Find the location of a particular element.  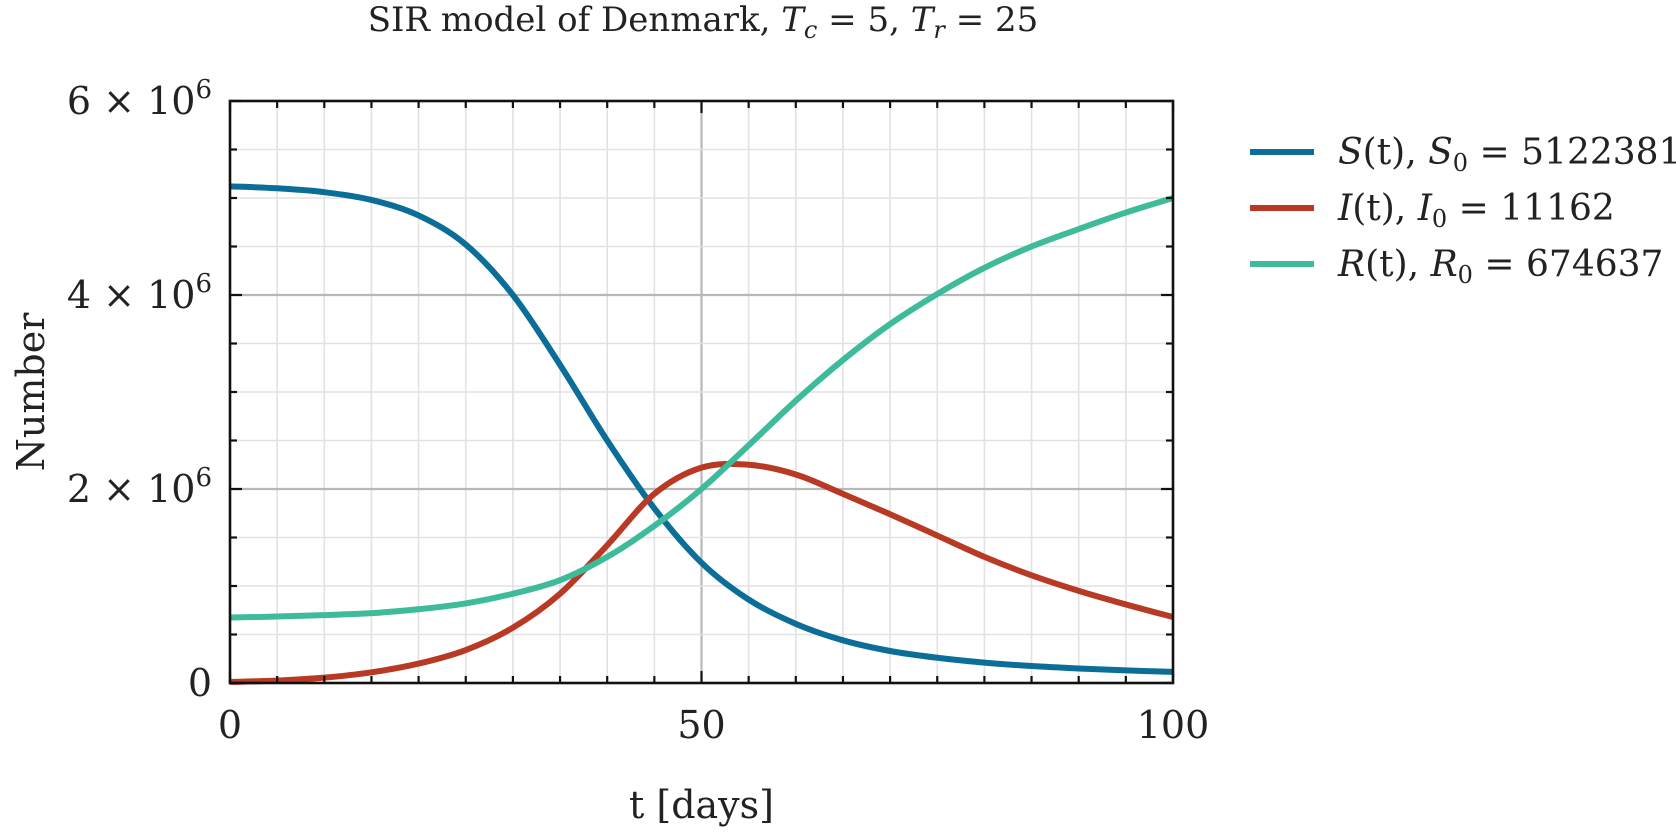

y-tick-label: 2 × 106 is located at coordinates (139, 487).